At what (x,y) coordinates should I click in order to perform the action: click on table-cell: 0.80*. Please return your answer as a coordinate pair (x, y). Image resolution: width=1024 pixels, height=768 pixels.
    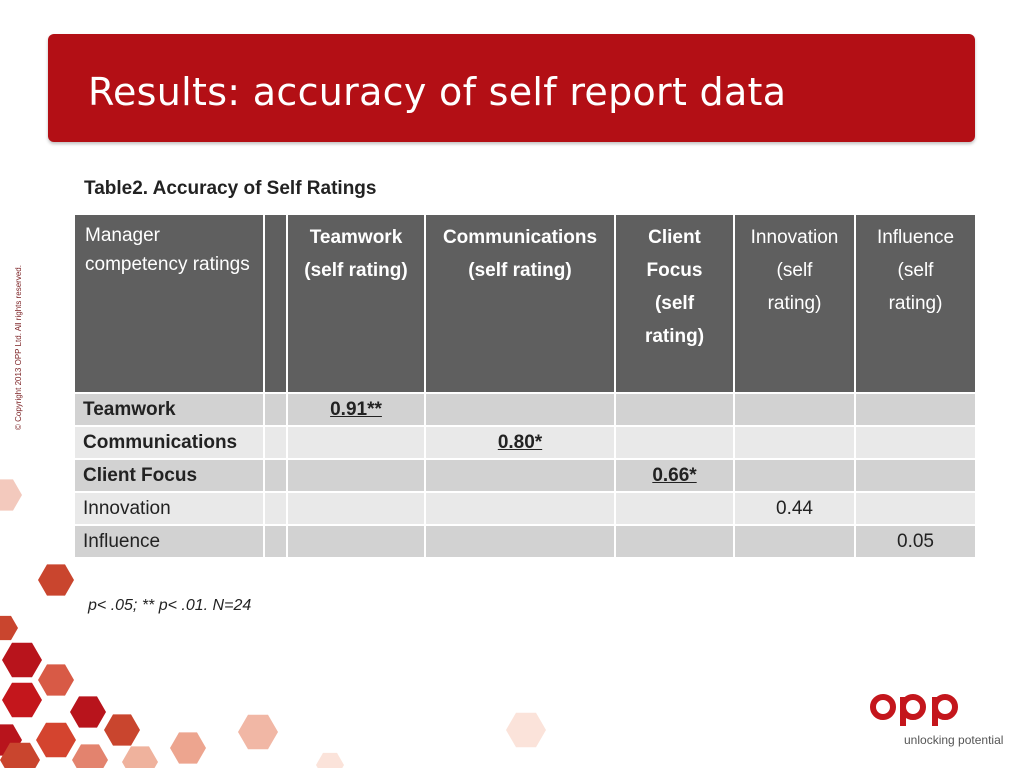
    Looking at the image, I should click on (520, 442).